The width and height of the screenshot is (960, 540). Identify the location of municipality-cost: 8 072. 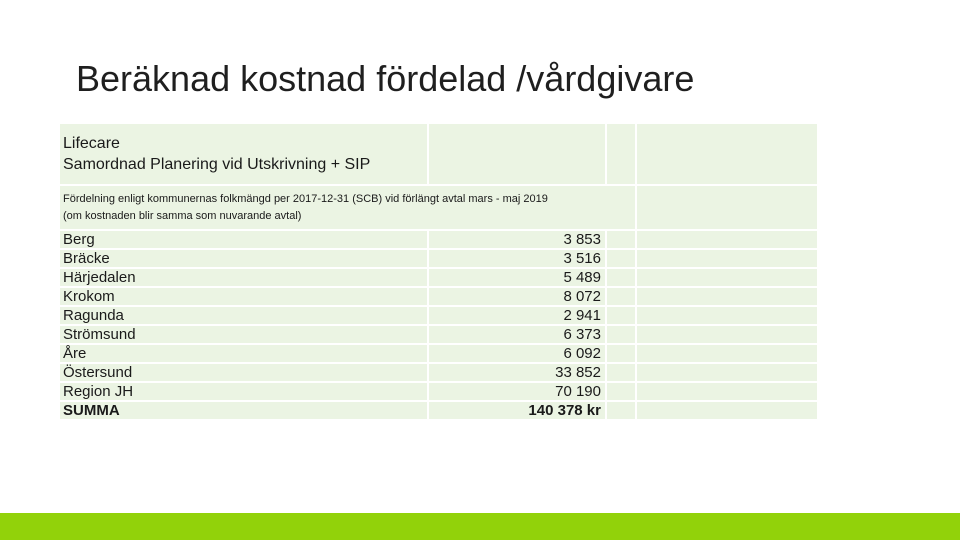
(517, 296).